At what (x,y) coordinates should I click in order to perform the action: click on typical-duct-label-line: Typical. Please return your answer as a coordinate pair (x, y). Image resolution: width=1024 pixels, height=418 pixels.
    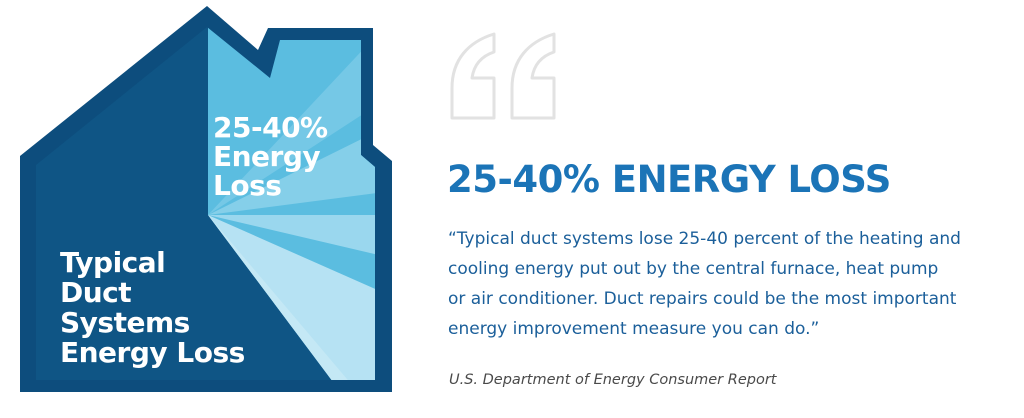
    Looking at the image, I should click on (113, 262).